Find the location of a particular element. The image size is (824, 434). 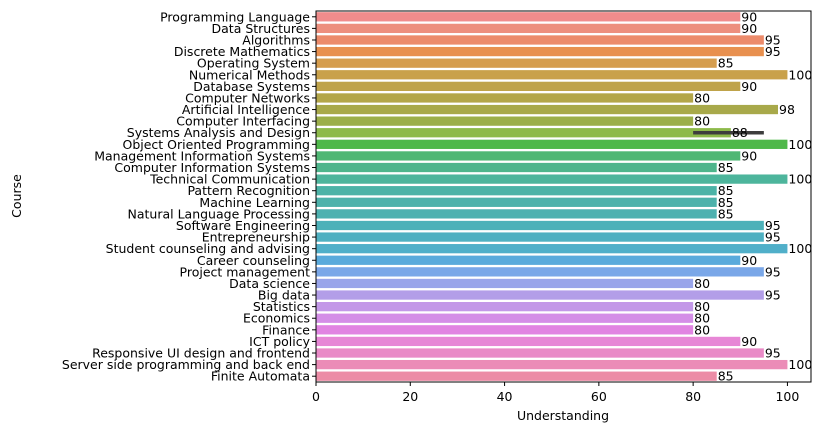

y-tick-label: Machine Learning is located at coordinates (254, 202).